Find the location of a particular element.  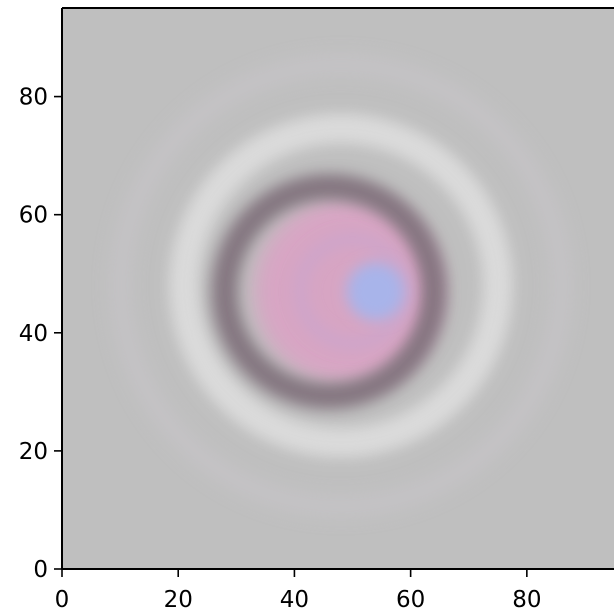

x-tick-label: 0 is located at coordinates (62, 599).